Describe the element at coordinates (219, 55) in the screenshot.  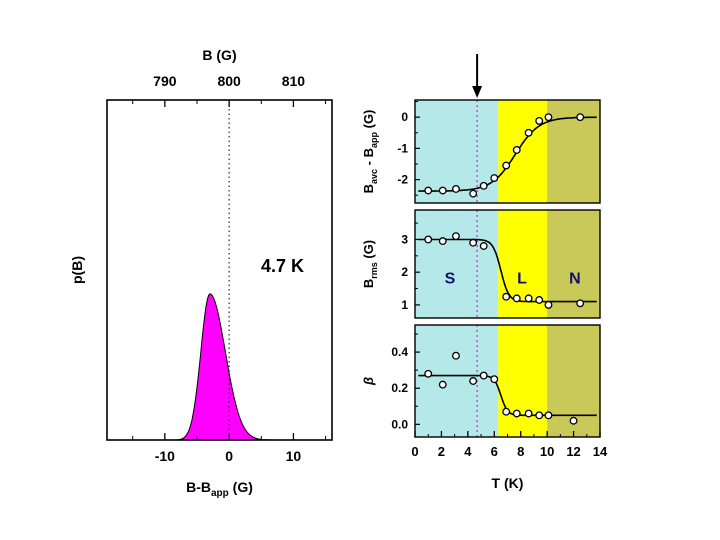
I see `top-axis-title: B (G)` at that location.